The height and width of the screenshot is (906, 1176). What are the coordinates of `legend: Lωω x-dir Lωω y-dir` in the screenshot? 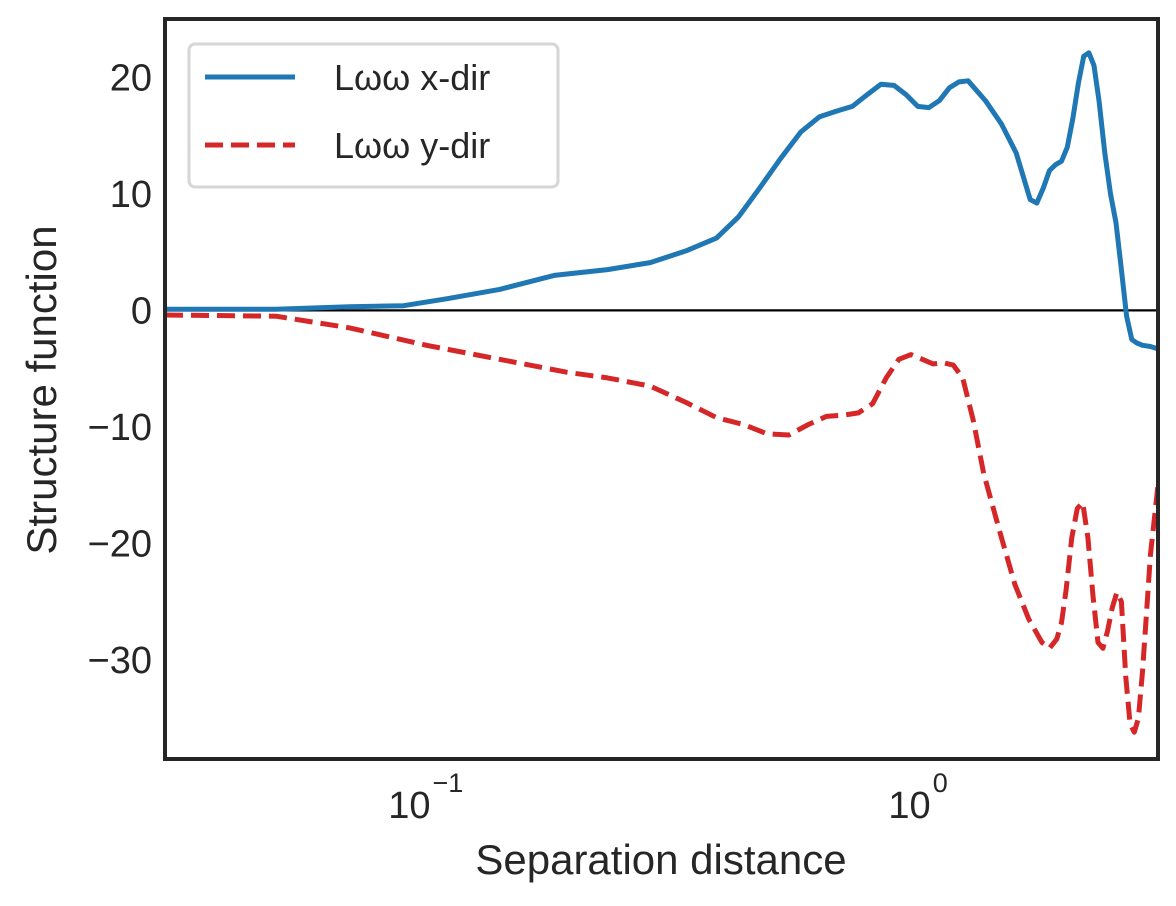 It's located at (373, 115).